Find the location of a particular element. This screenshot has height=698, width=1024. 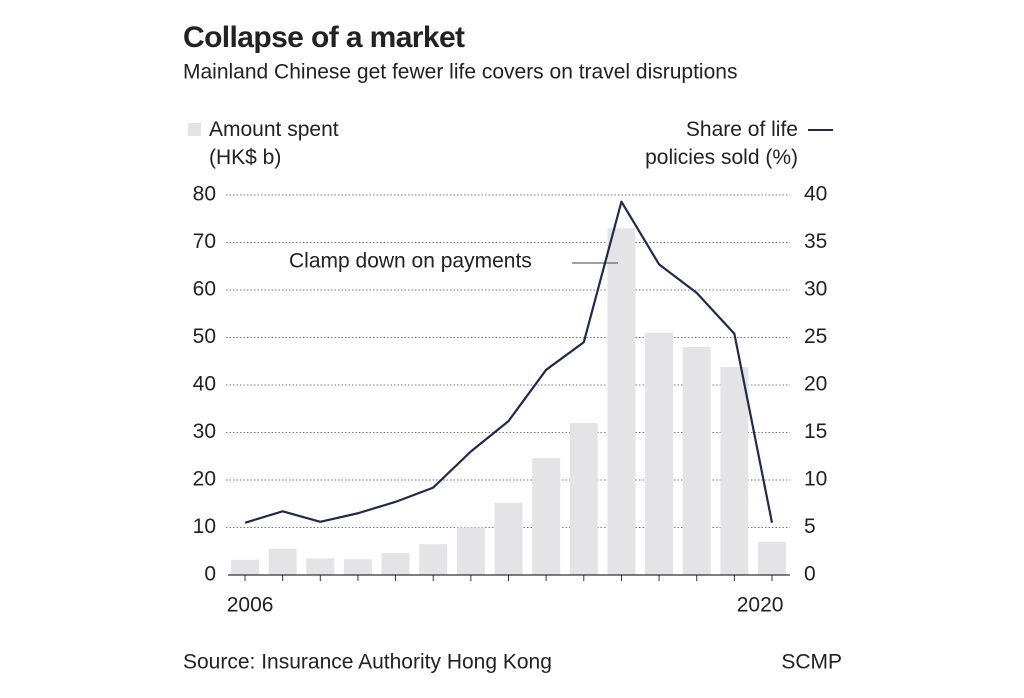

y-tick-label: 50 is located at coordinates (204, 336).